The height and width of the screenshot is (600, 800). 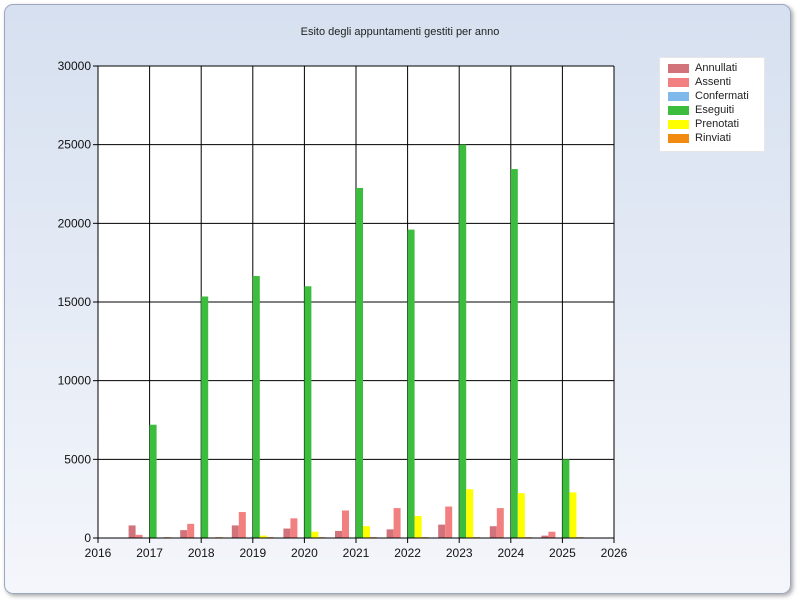 What do you see at coordinates (411, 384) in the screenshot?
I see `bar-eseguiti-2022` at bounding box center [411, 384].